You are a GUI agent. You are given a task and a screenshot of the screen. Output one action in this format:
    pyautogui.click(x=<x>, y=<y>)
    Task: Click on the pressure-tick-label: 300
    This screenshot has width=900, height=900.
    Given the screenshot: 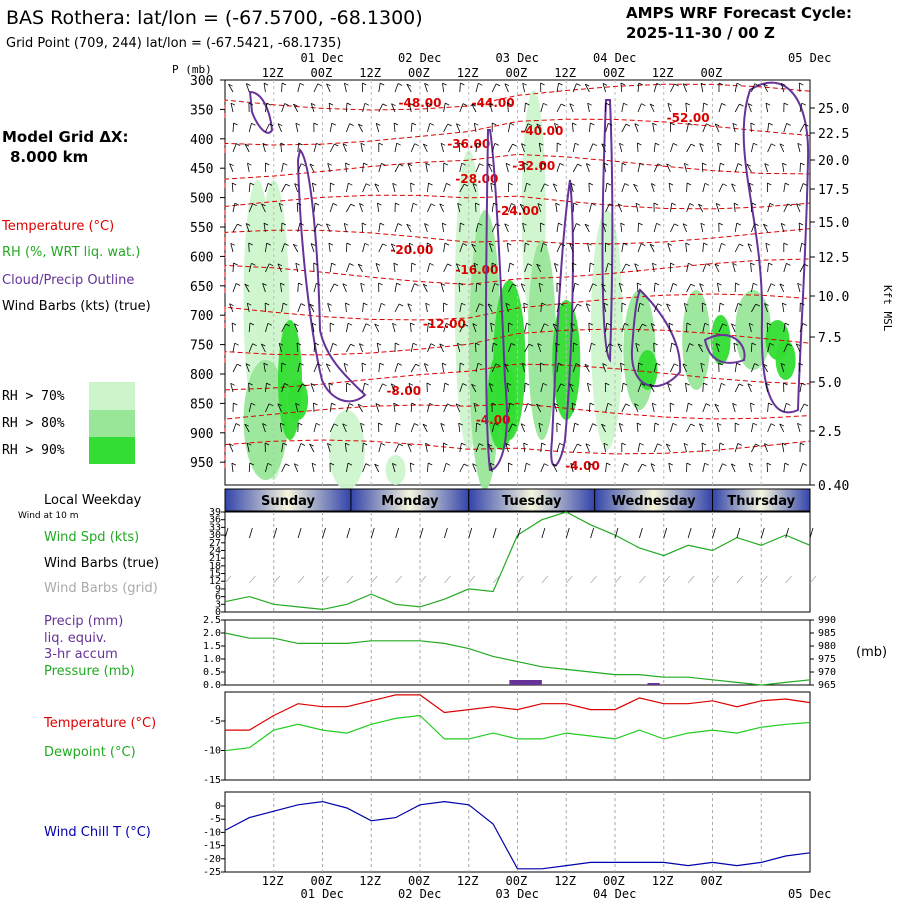 What is the action you would take?
    pyautogui.click(x=201, y=81)
    